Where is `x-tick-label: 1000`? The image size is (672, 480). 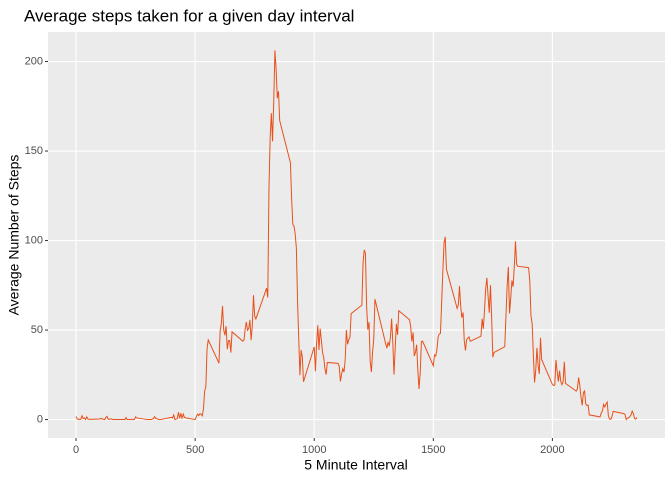 x-tick-label: 1000 is located at coordinates (314, 450).